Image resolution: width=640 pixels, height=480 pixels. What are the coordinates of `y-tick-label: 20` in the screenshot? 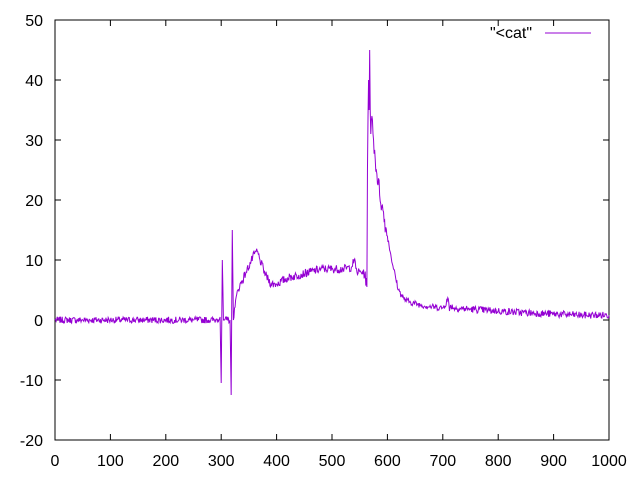 It's located at (34, 201).